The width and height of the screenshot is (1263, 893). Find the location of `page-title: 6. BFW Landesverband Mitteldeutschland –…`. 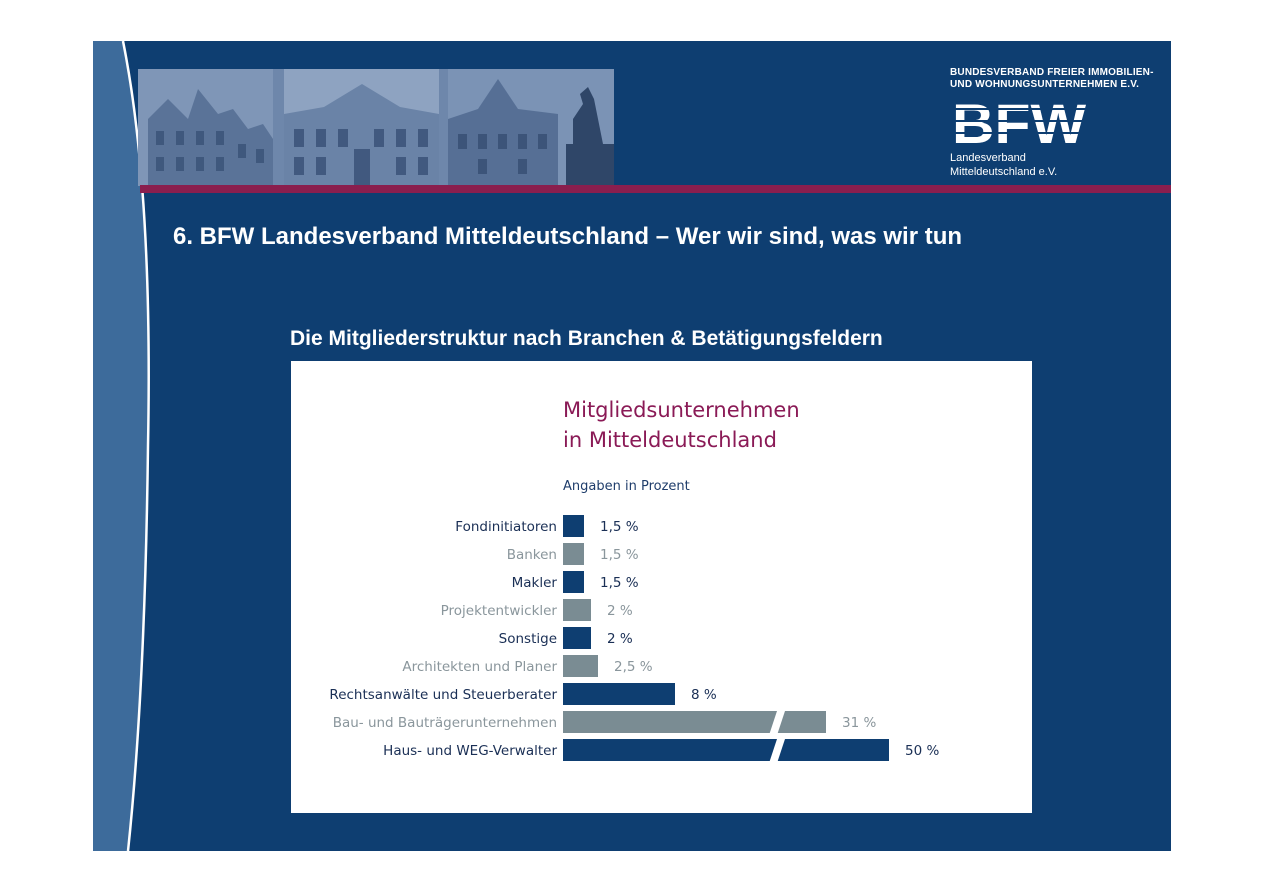

page-title: 6. BFW Landesverband Mitteldeutschland –… is located at coordinates (568, 236).